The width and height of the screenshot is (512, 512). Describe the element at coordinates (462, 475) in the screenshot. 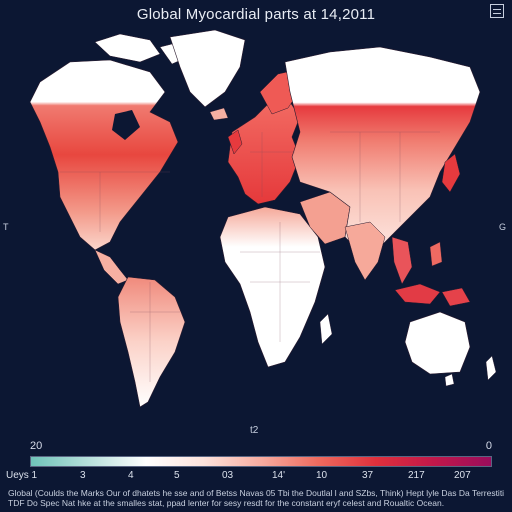

I see `legend-tick: 207` at that location.